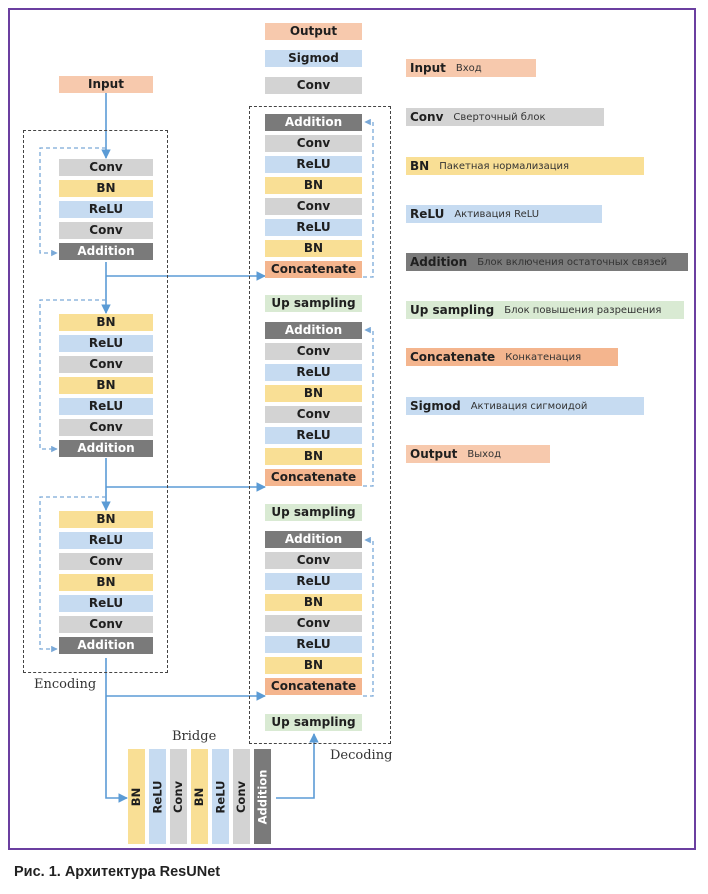  What do you see at coordinates (484, 454) in the screenshot?
I see `legend-description: Выход` at bounding box center [484, 454].